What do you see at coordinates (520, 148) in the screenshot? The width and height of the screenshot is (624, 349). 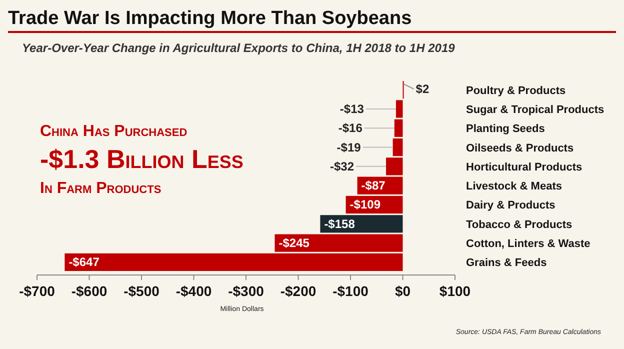 I see `y-tick-label: Oilseeds & Products` at bounding box center [520, 148].